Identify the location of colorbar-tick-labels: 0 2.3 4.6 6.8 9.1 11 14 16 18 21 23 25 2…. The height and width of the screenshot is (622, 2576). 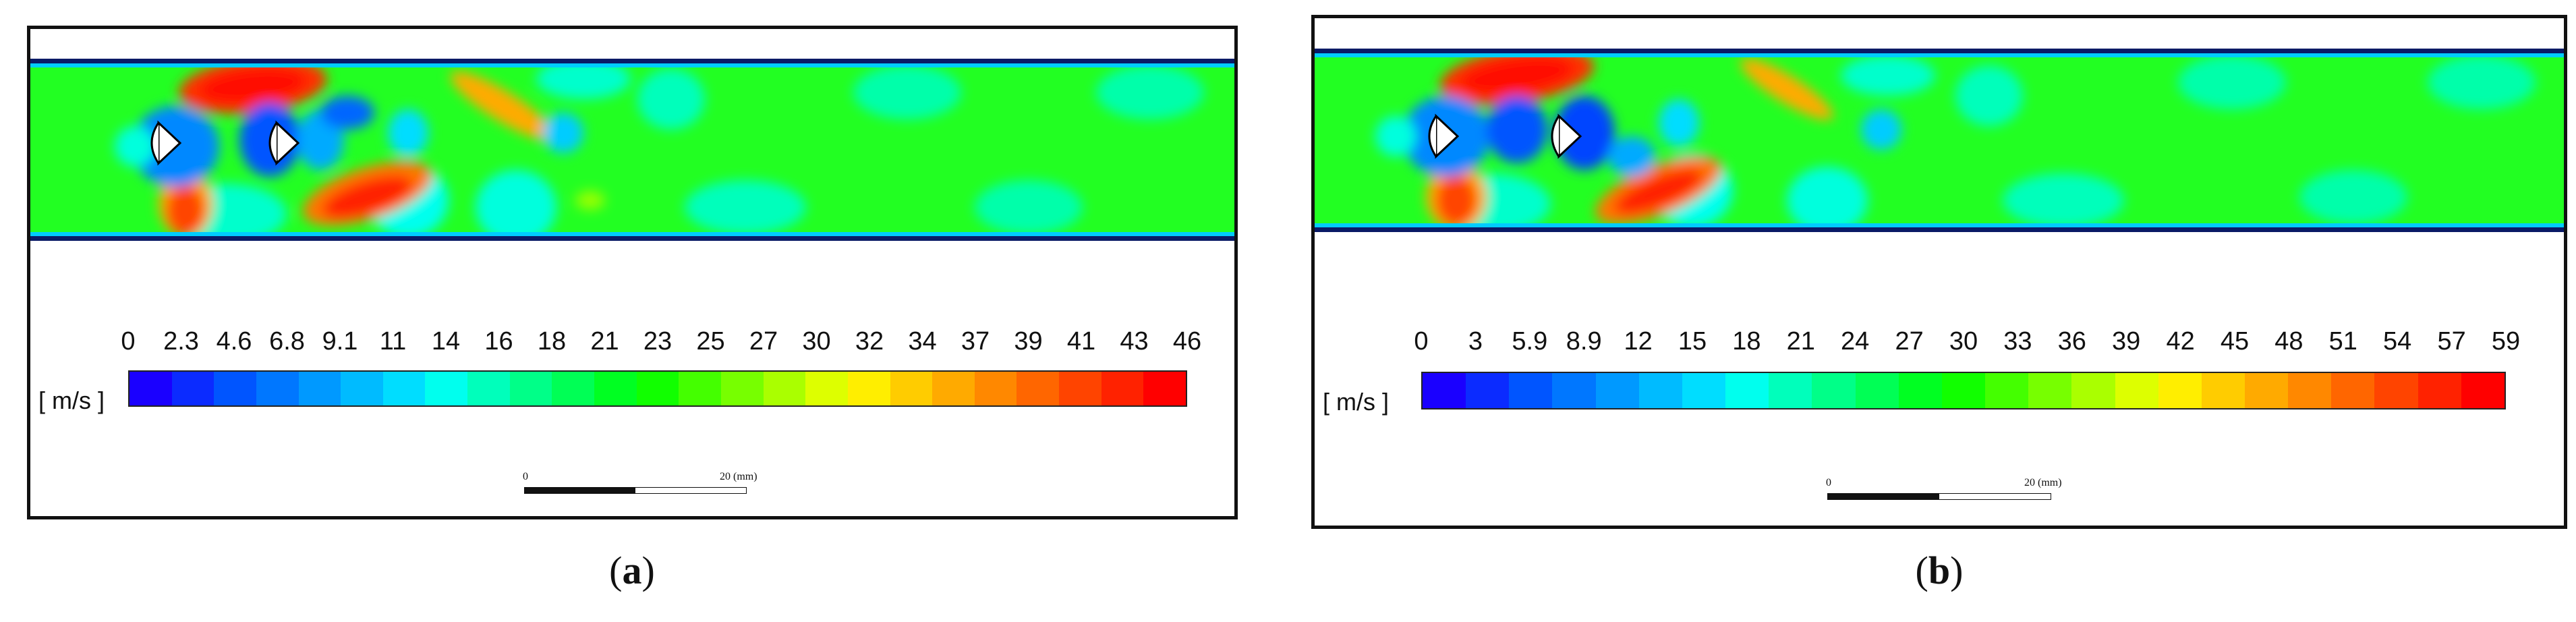
(661, 344).